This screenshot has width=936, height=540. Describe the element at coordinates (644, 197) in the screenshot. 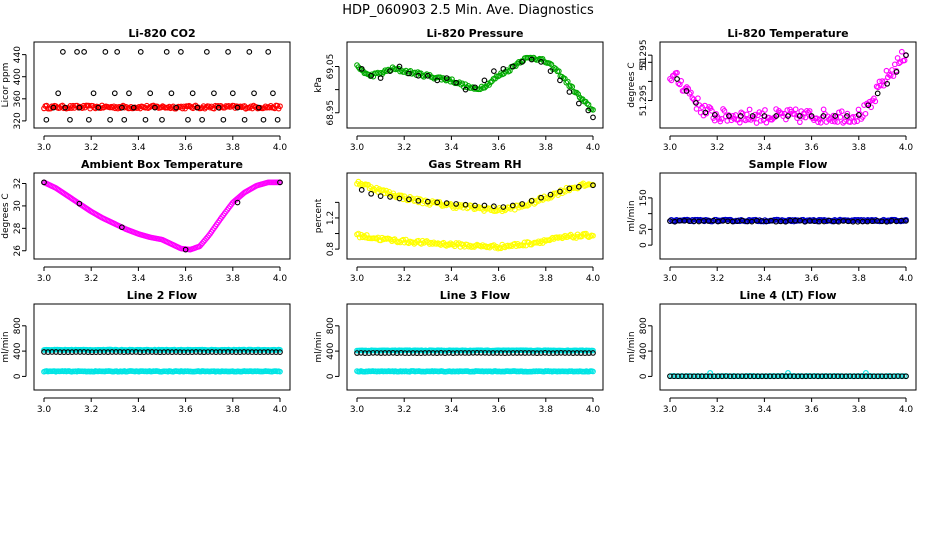

I see `y-tick-label: 150` at that location.